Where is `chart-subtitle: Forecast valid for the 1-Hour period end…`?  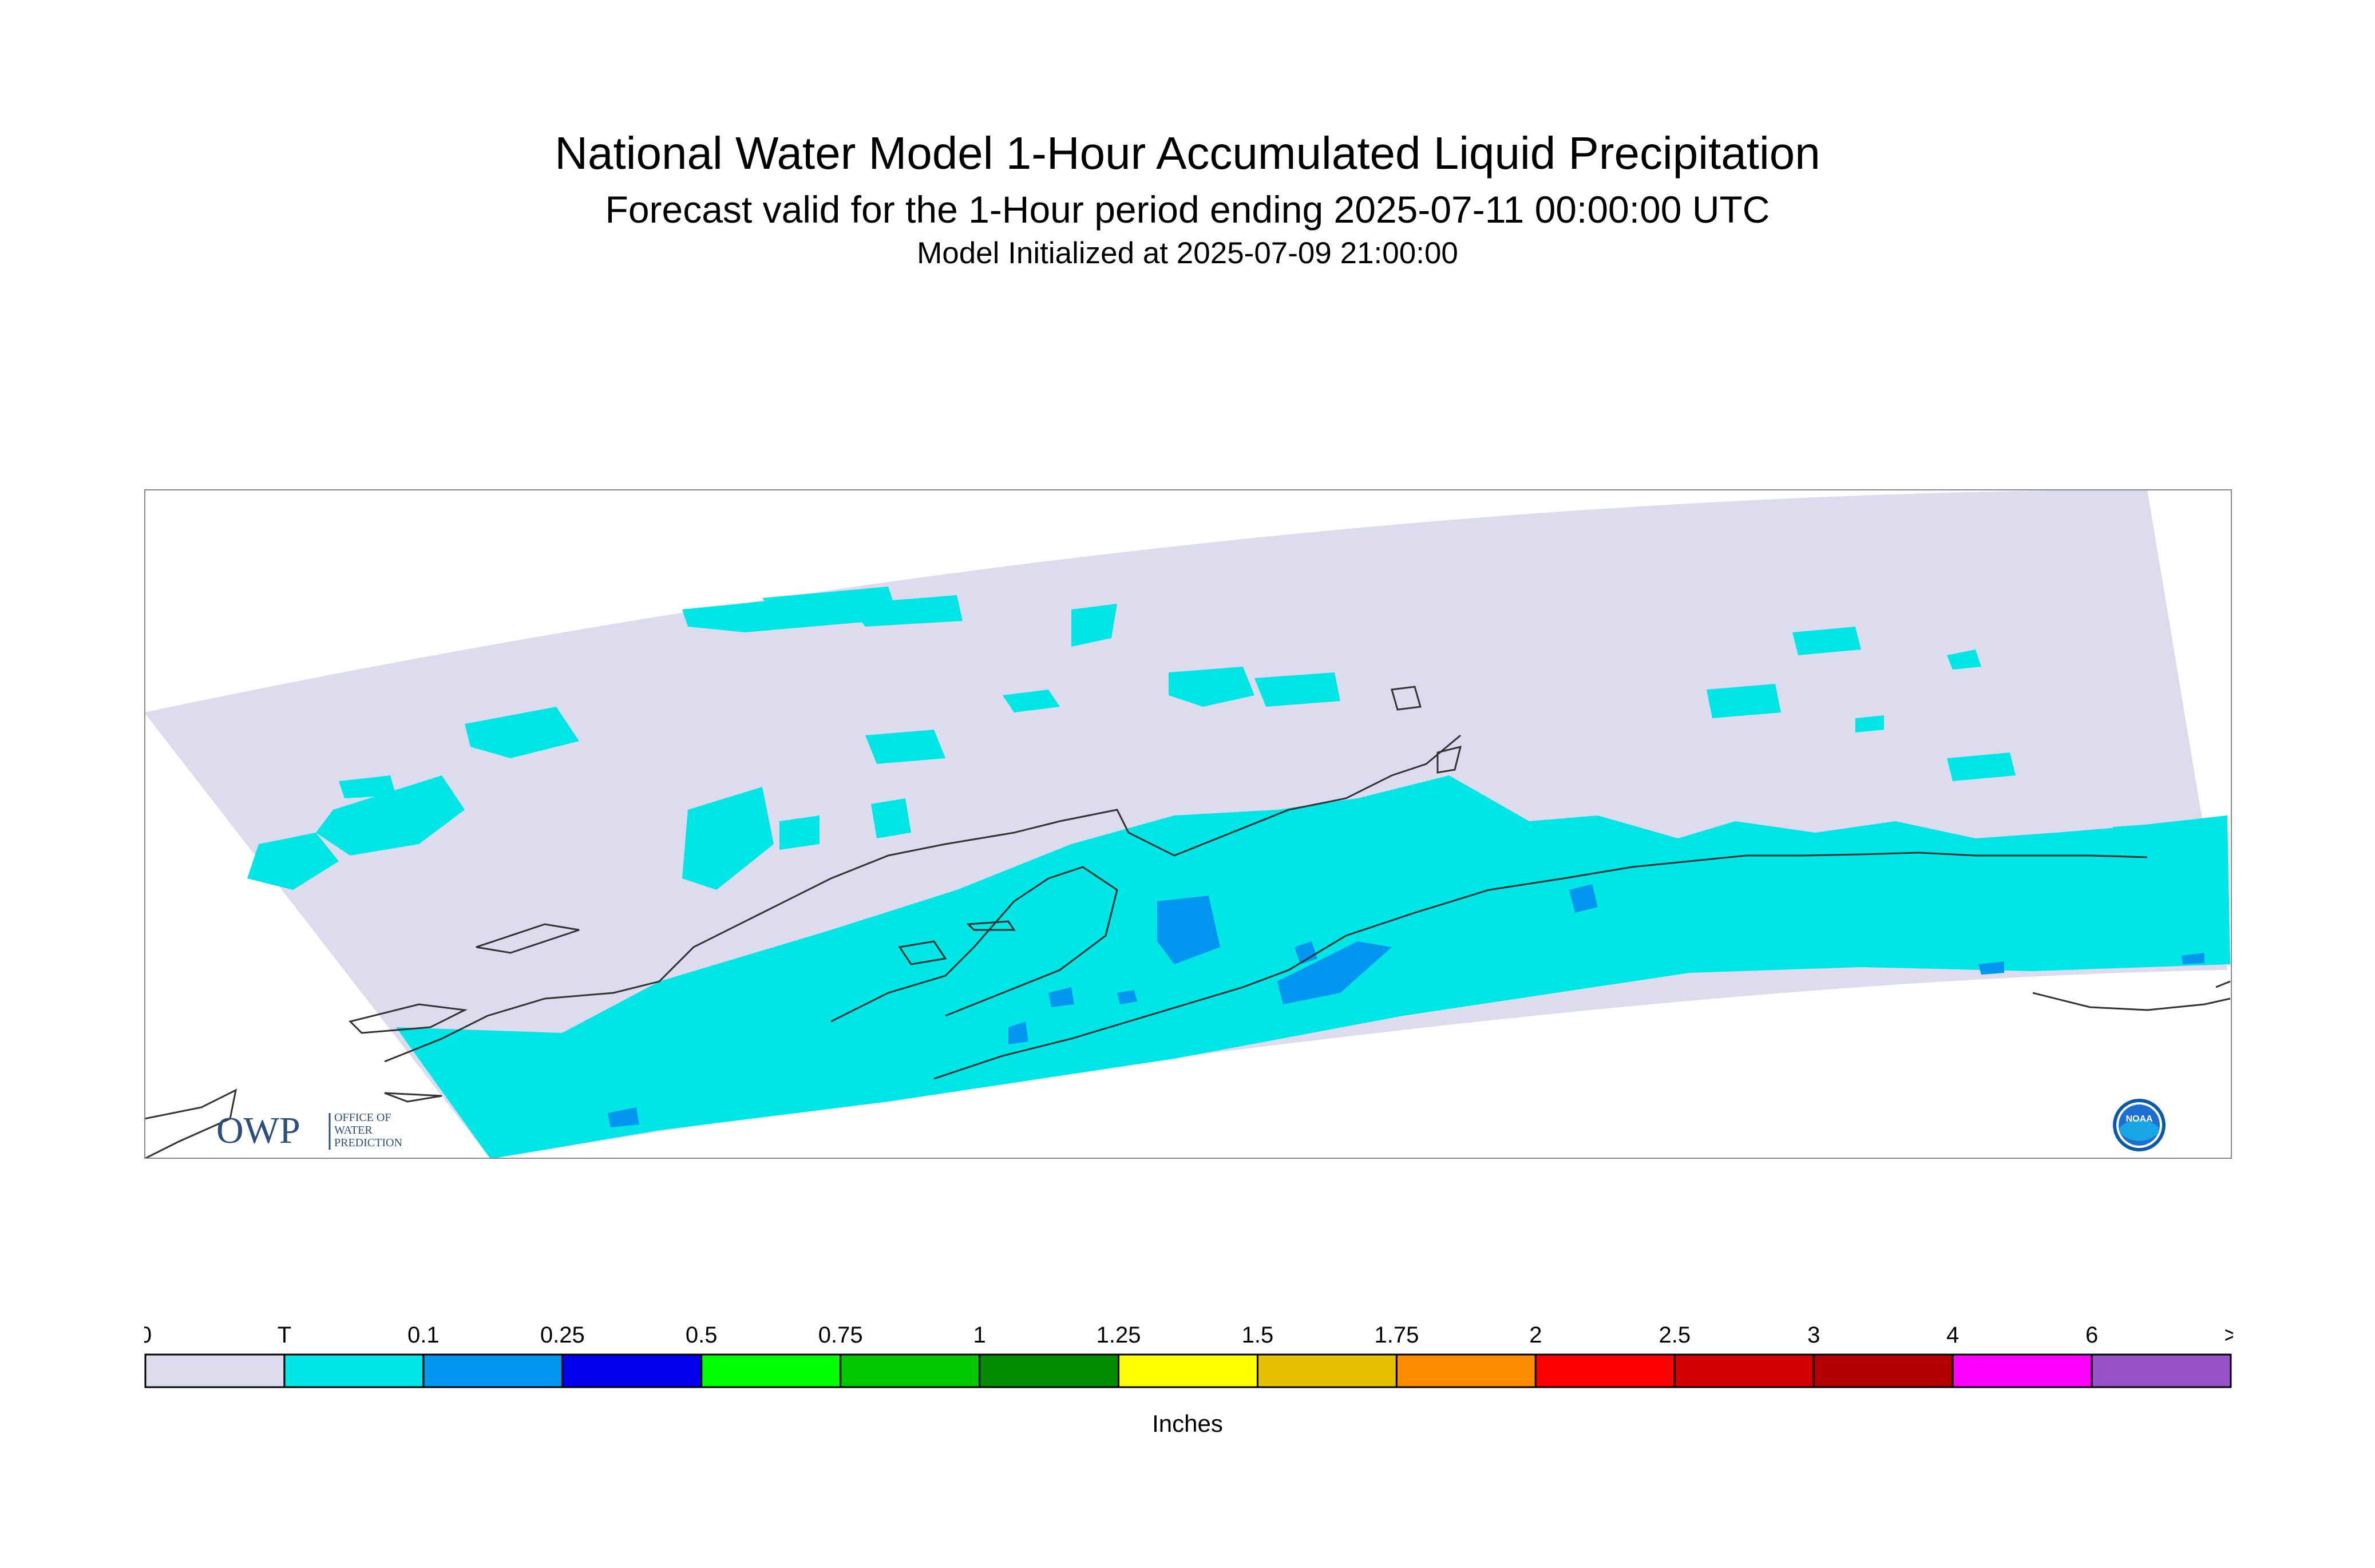 chart-subtitle: Forecast valid for the 1-Hour period end… is located at coordinates (1187, 209).